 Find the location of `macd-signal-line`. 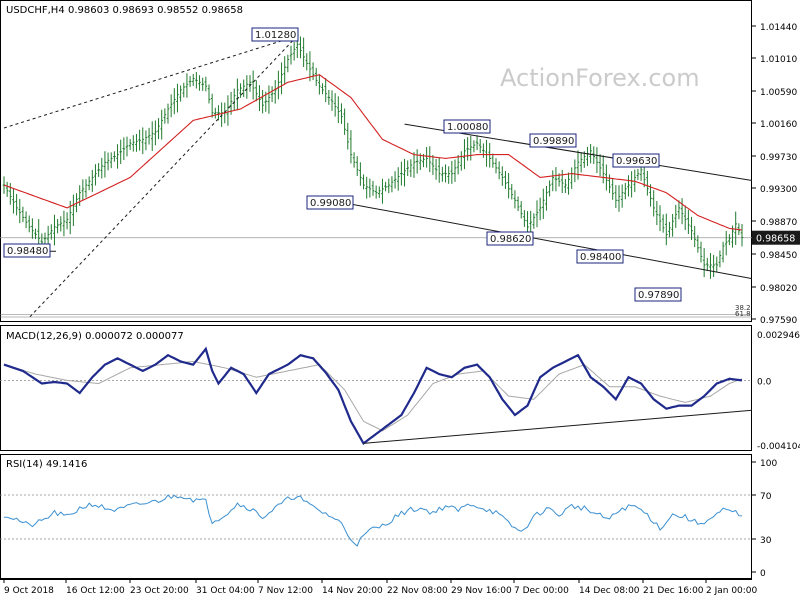

macd-signal-line is located at coordinates (373, 396).